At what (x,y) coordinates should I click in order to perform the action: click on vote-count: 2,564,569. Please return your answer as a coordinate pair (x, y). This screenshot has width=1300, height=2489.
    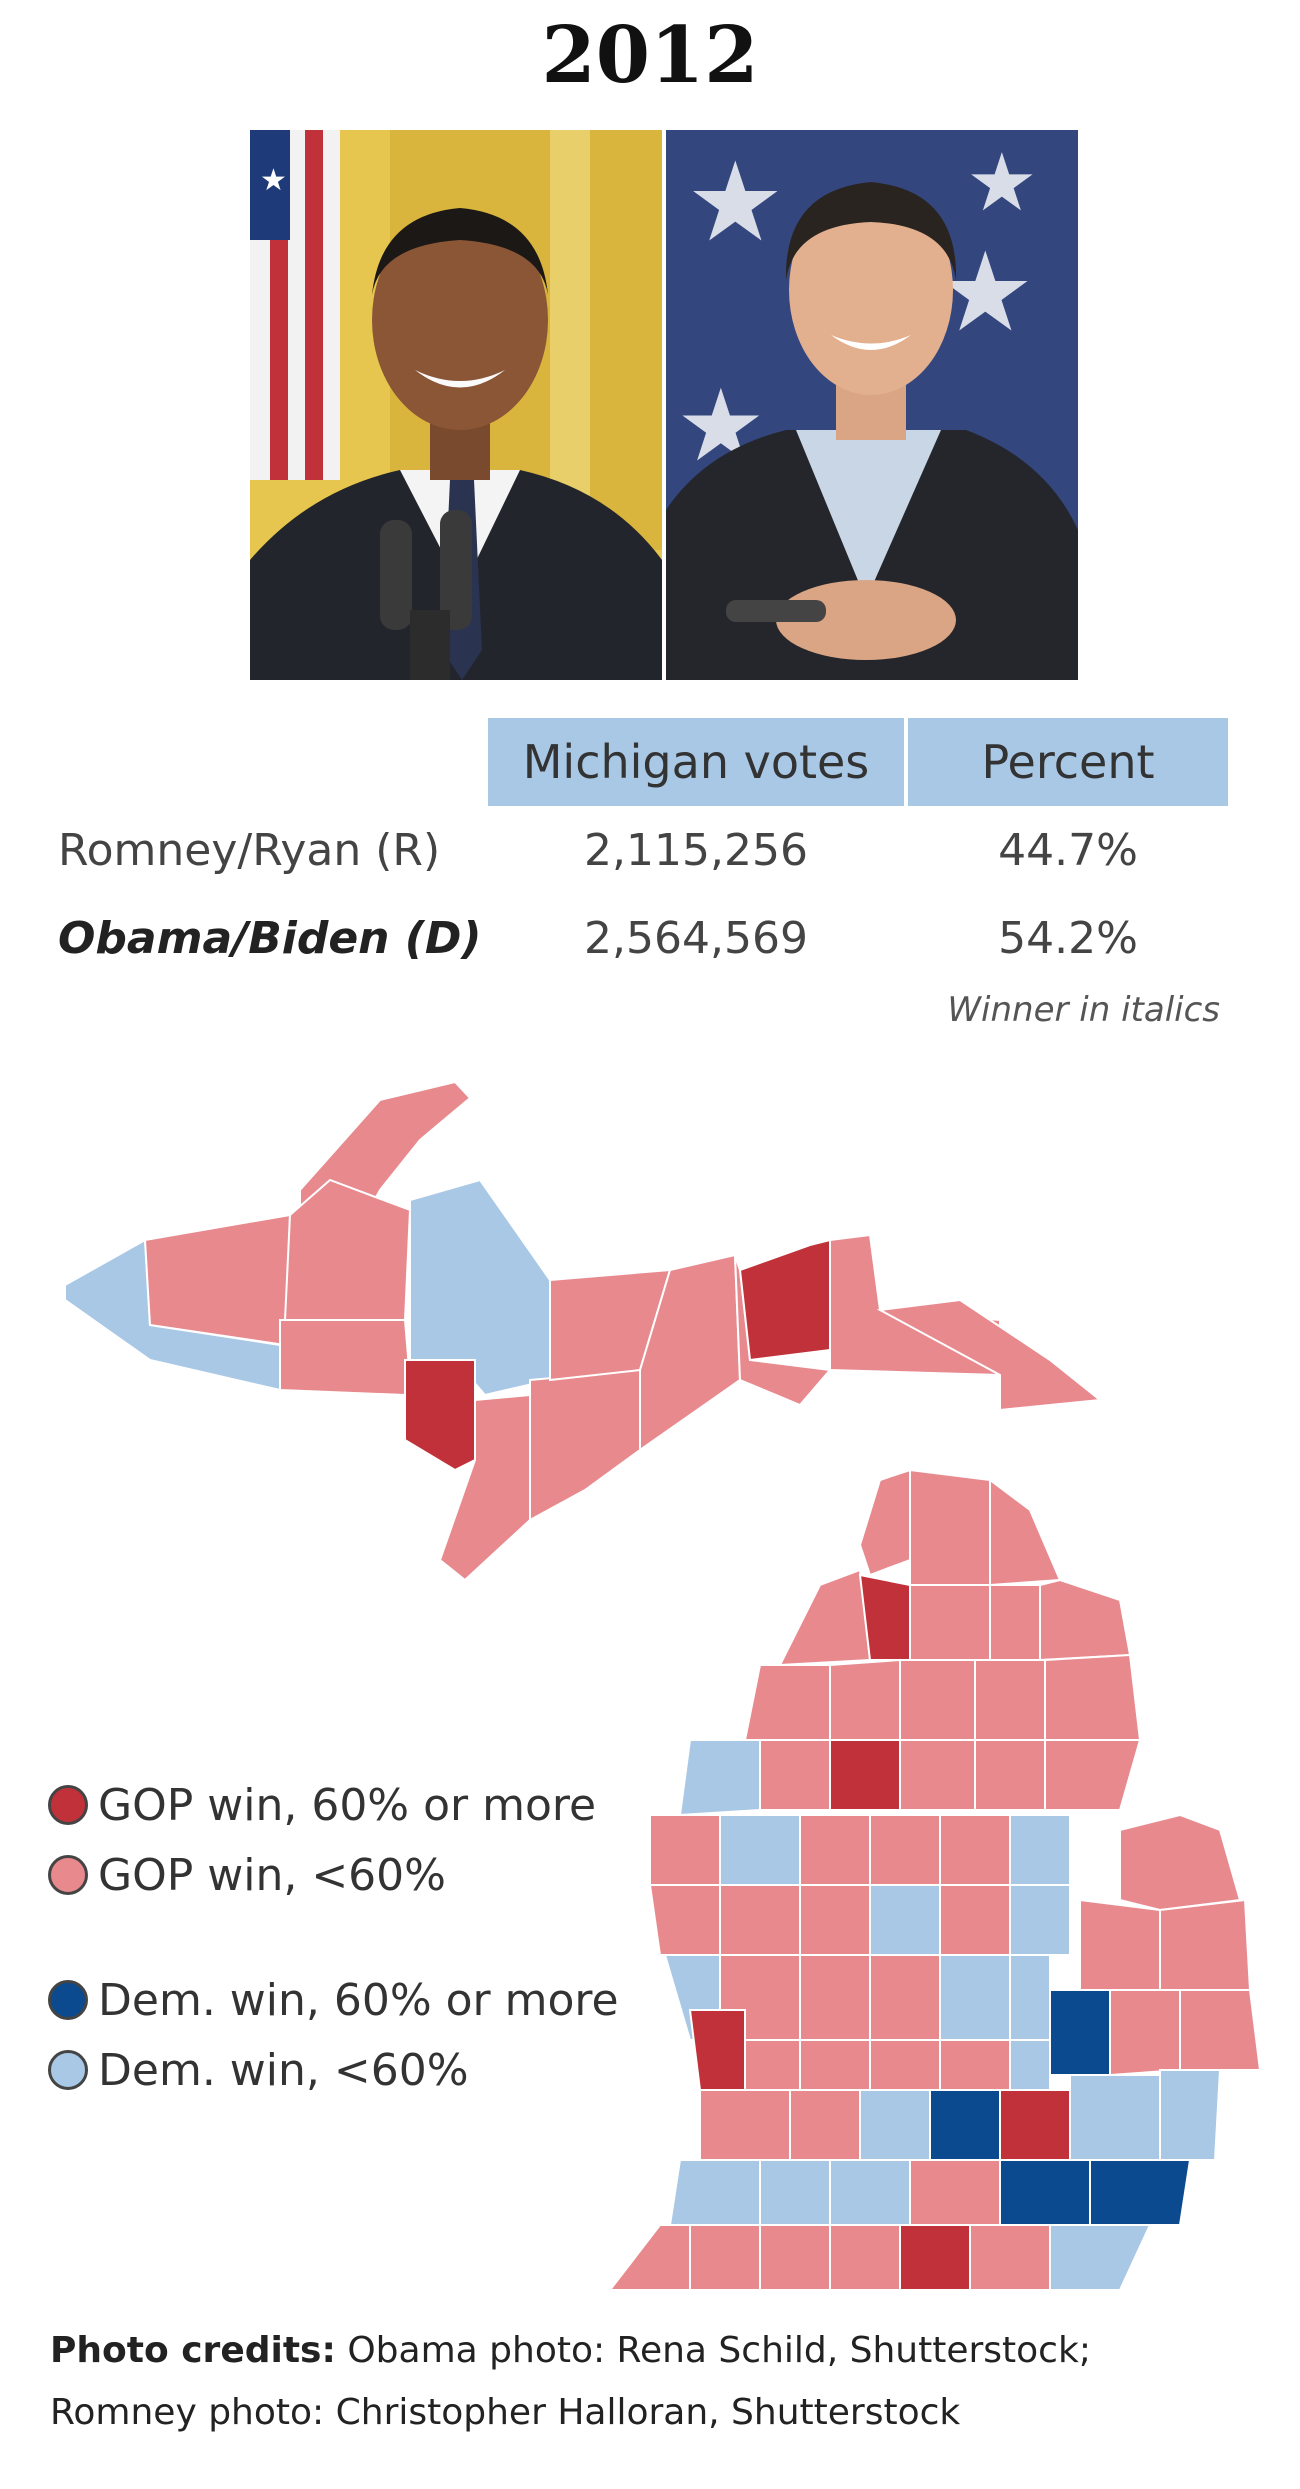
    Looking at the image, I should click on (696, 938).